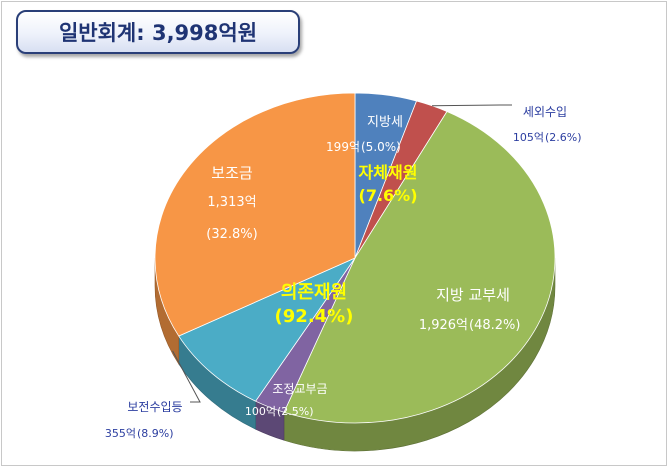 The image size is (670, 469). What do you see at coordinates (388, 172) in the screenshot?
I see `group-label: 자체재원` at bounding box center [388, 172].